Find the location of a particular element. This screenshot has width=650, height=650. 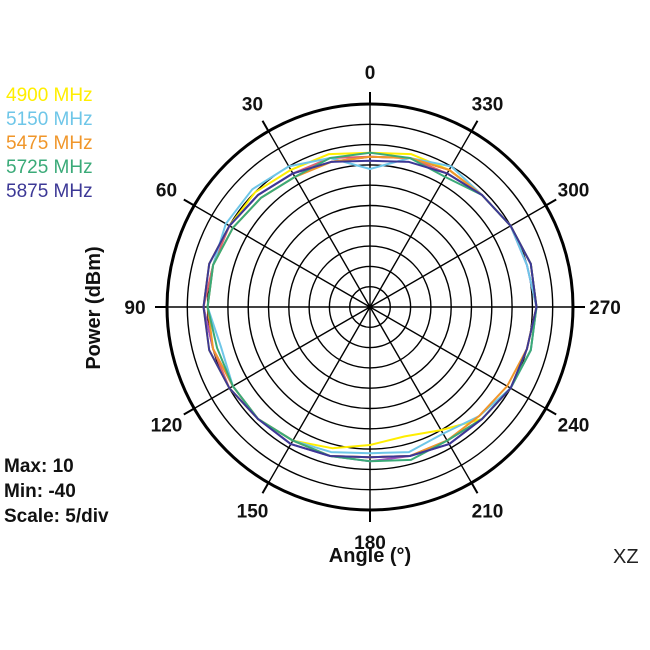

y-axis-label: Power (dBm) is located at coordinates (94, 307).